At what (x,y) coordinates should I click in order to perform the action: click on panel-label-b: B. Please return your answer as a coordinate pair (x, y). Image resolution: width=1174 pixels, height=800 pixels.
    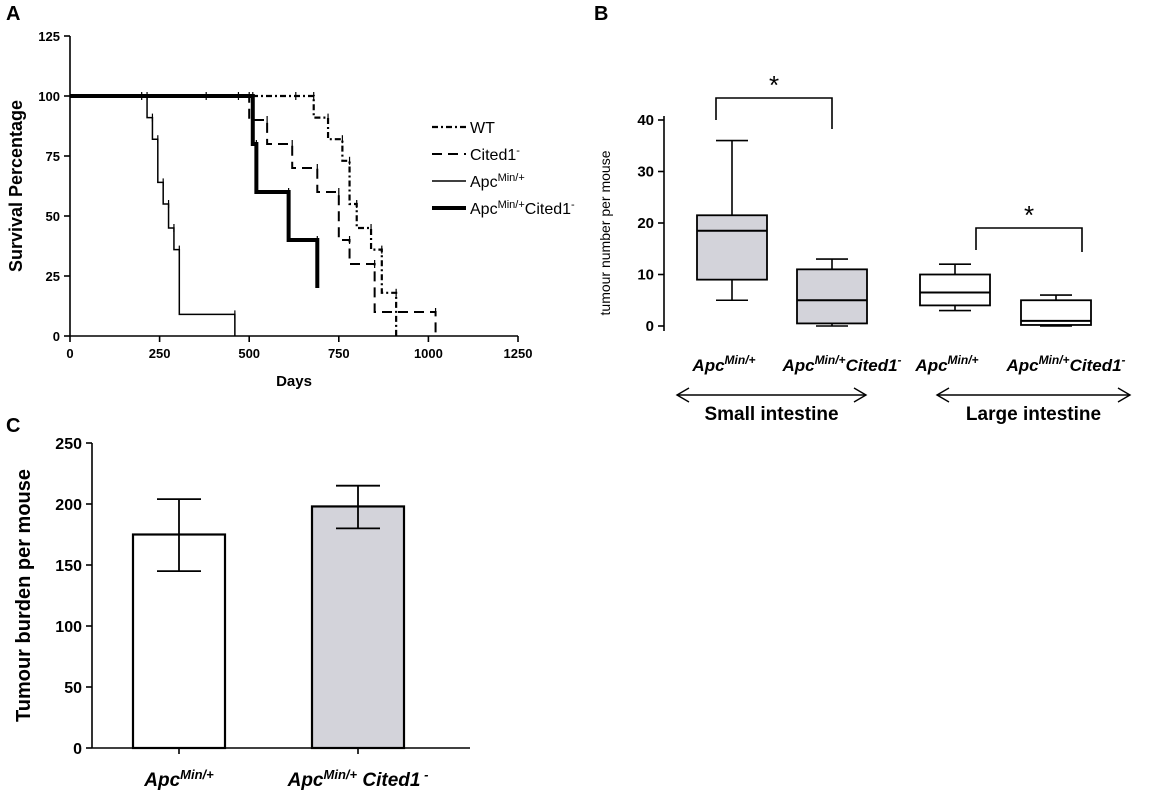
    Looking at the image, I should click on (601, 14).